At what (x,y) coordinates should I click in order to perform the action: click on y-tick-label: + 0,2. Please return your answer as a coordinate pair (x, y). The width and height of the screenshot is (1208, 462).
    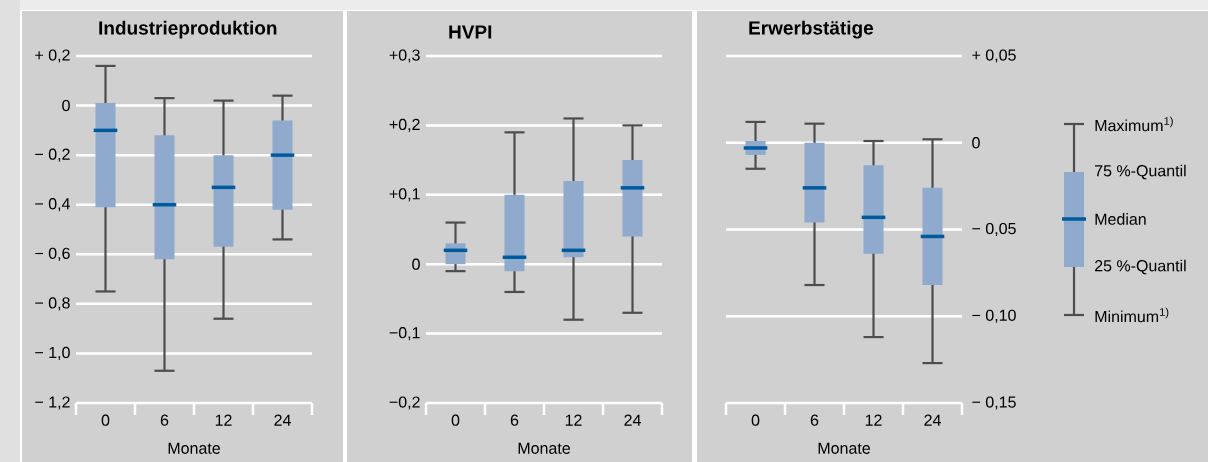
    Looking at the image, I should click on (52, 56).